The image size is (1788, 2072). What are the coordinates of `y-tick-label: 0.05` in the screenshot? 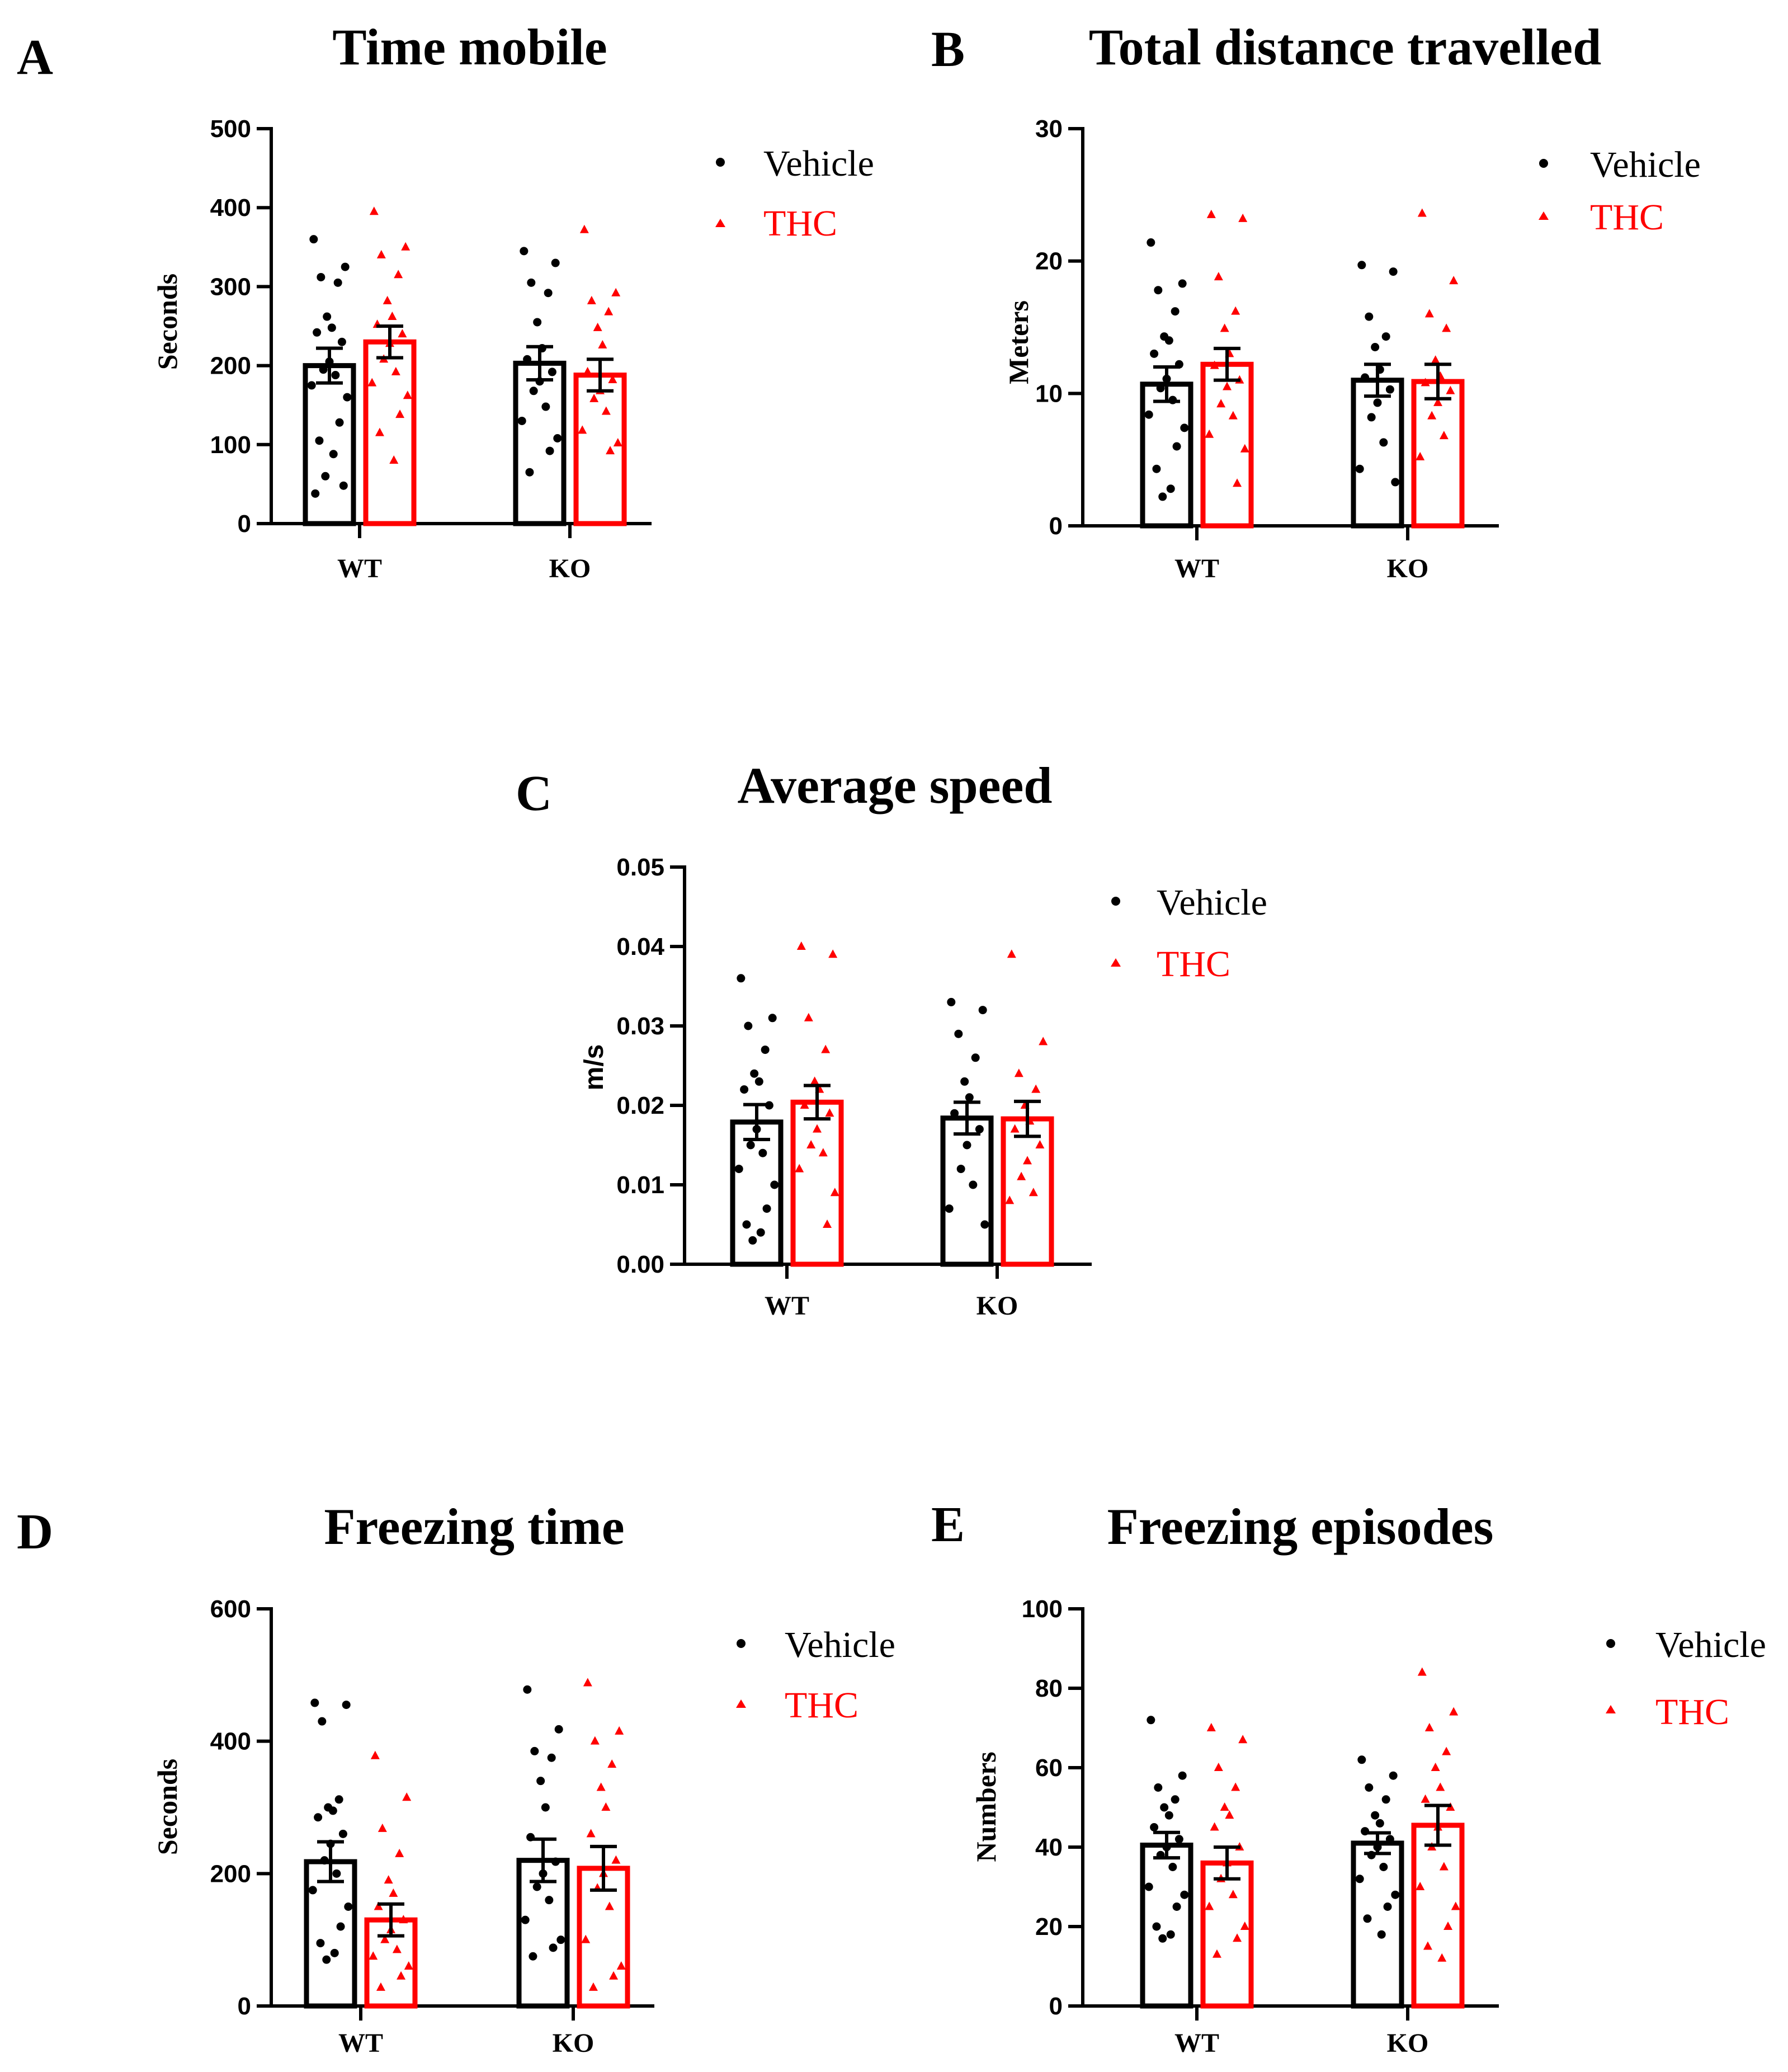 It's located at (640, 867).